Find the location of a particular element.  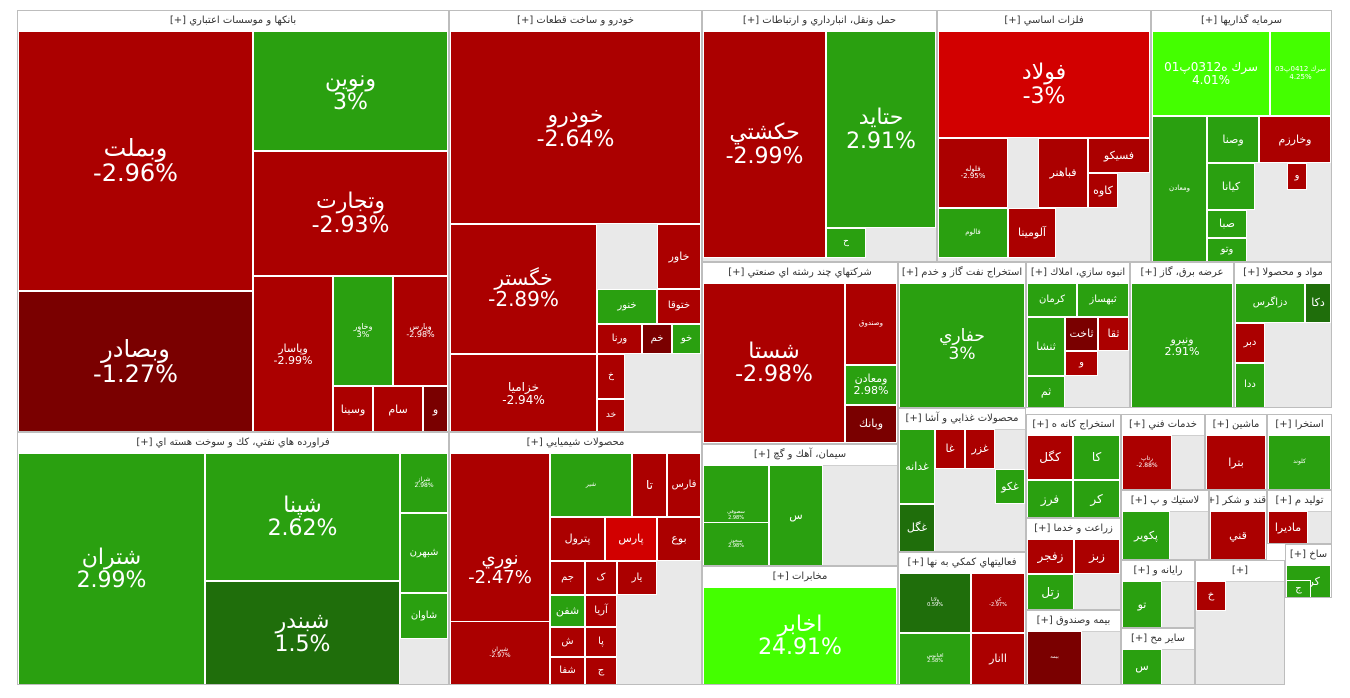

sector-title: بيمه وصندوق [+] is located at coordinates (1073, 621).